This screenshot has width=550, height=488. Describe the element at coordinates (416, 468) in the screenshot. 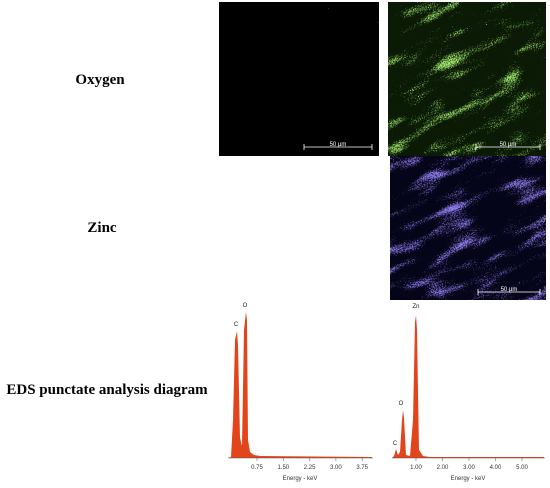

I see `tick-label: 1.00` at that location.